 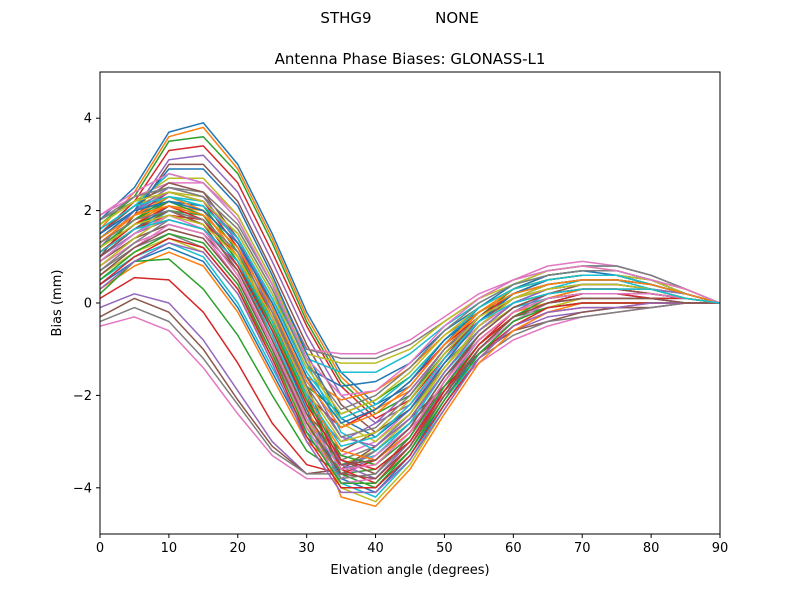 What do you see at coordinates (82, 488) in the screenshot?
I see `y-tick-label: −4` at bounding box center [82, 488].